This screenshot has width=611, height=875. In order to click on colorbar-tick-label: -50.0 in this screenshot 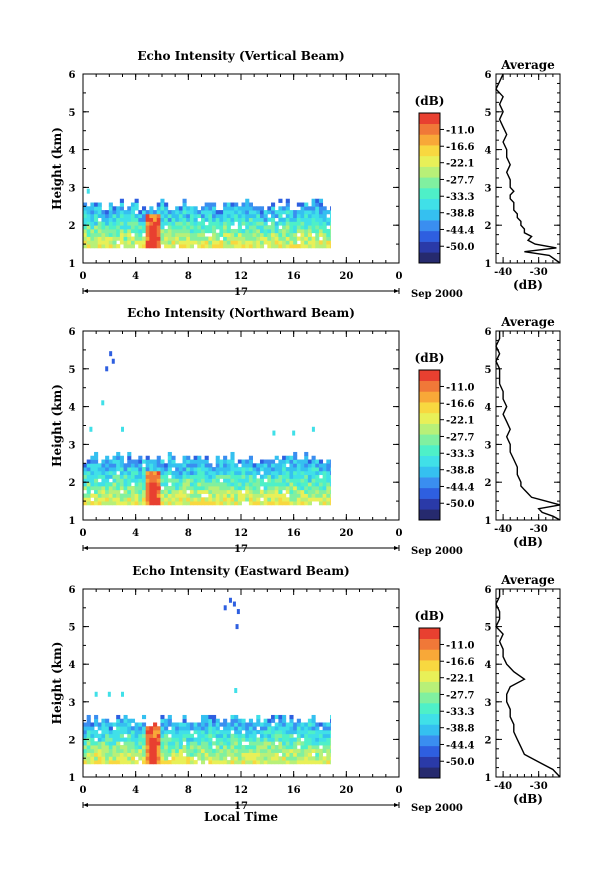, I will do `click(460, 504)`.